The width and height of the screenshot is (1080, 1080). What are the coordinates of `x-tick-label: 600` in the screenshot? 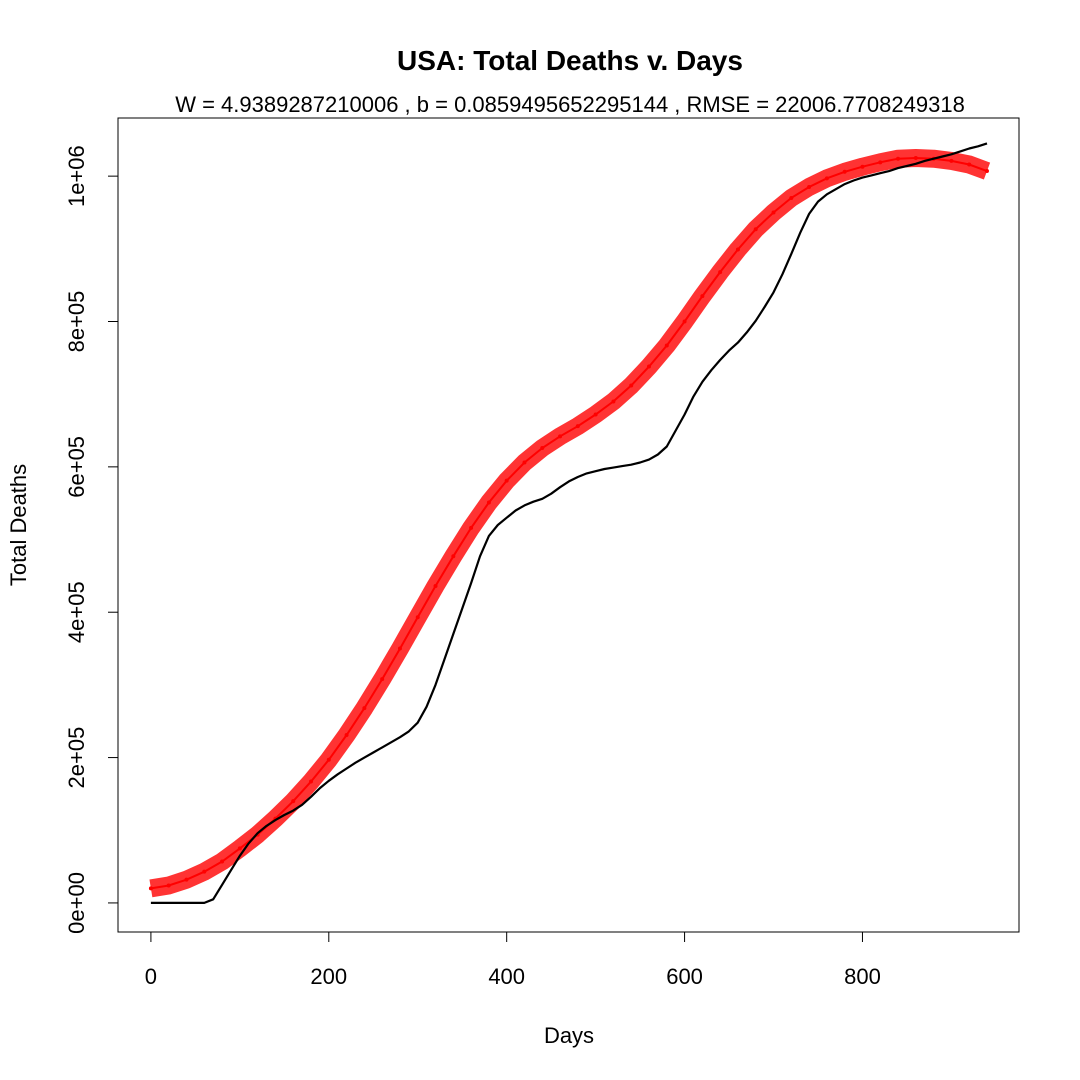 It's located at (684, 976).